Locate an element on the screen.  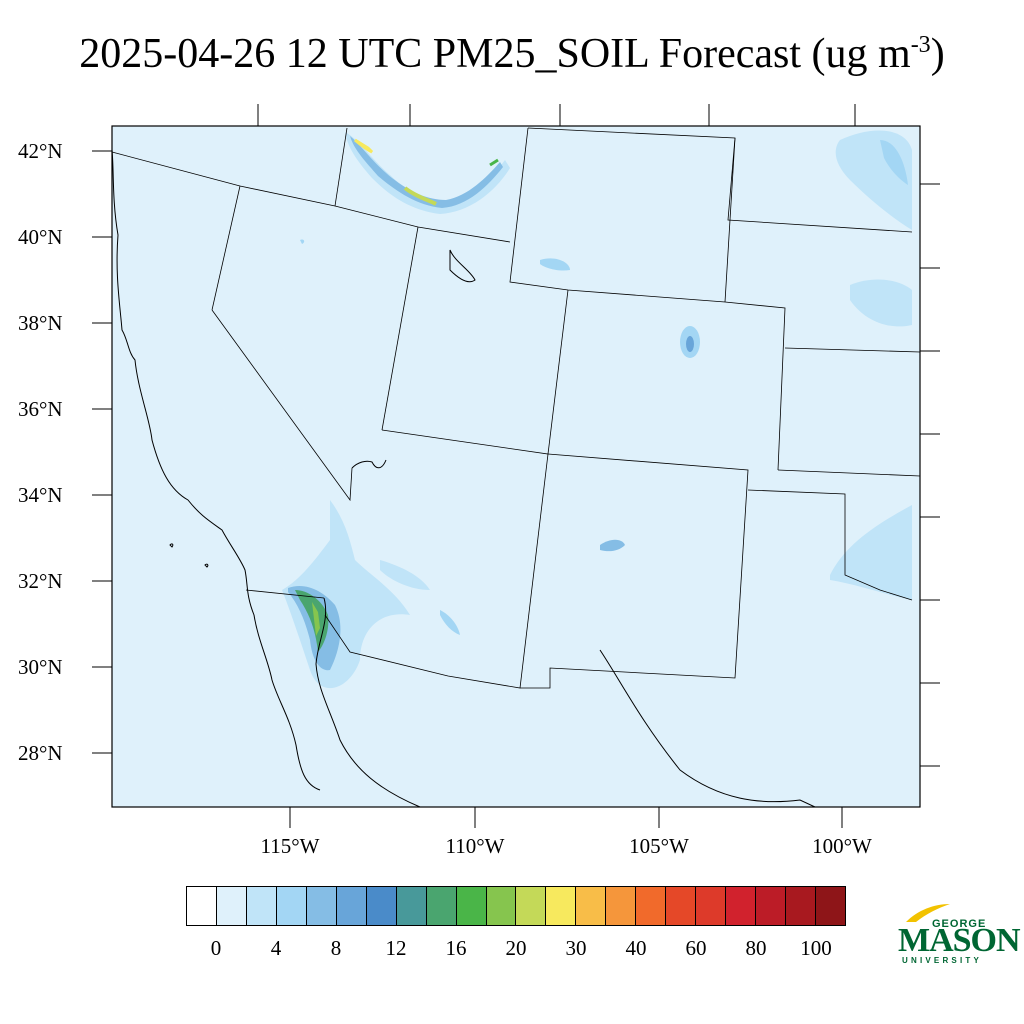
lat-label-32: 32°N is located at coordinates (40, 581).